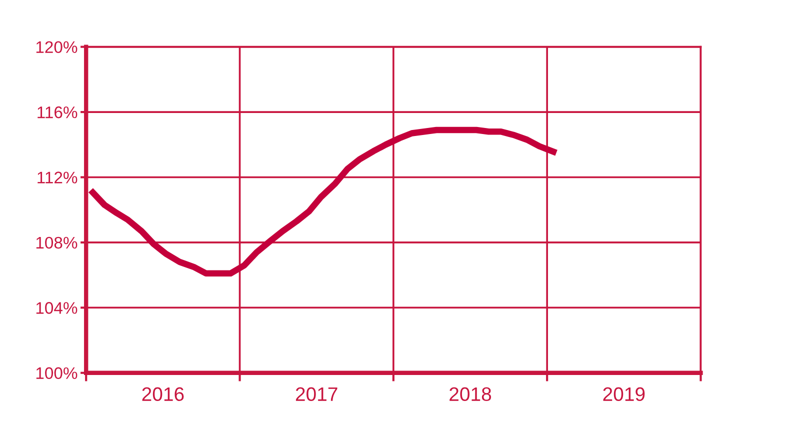  What do you see at coordinates (57, 242) in the screenshot?
I see `y-tick-label: 108%` at bounding box center [57, 242].